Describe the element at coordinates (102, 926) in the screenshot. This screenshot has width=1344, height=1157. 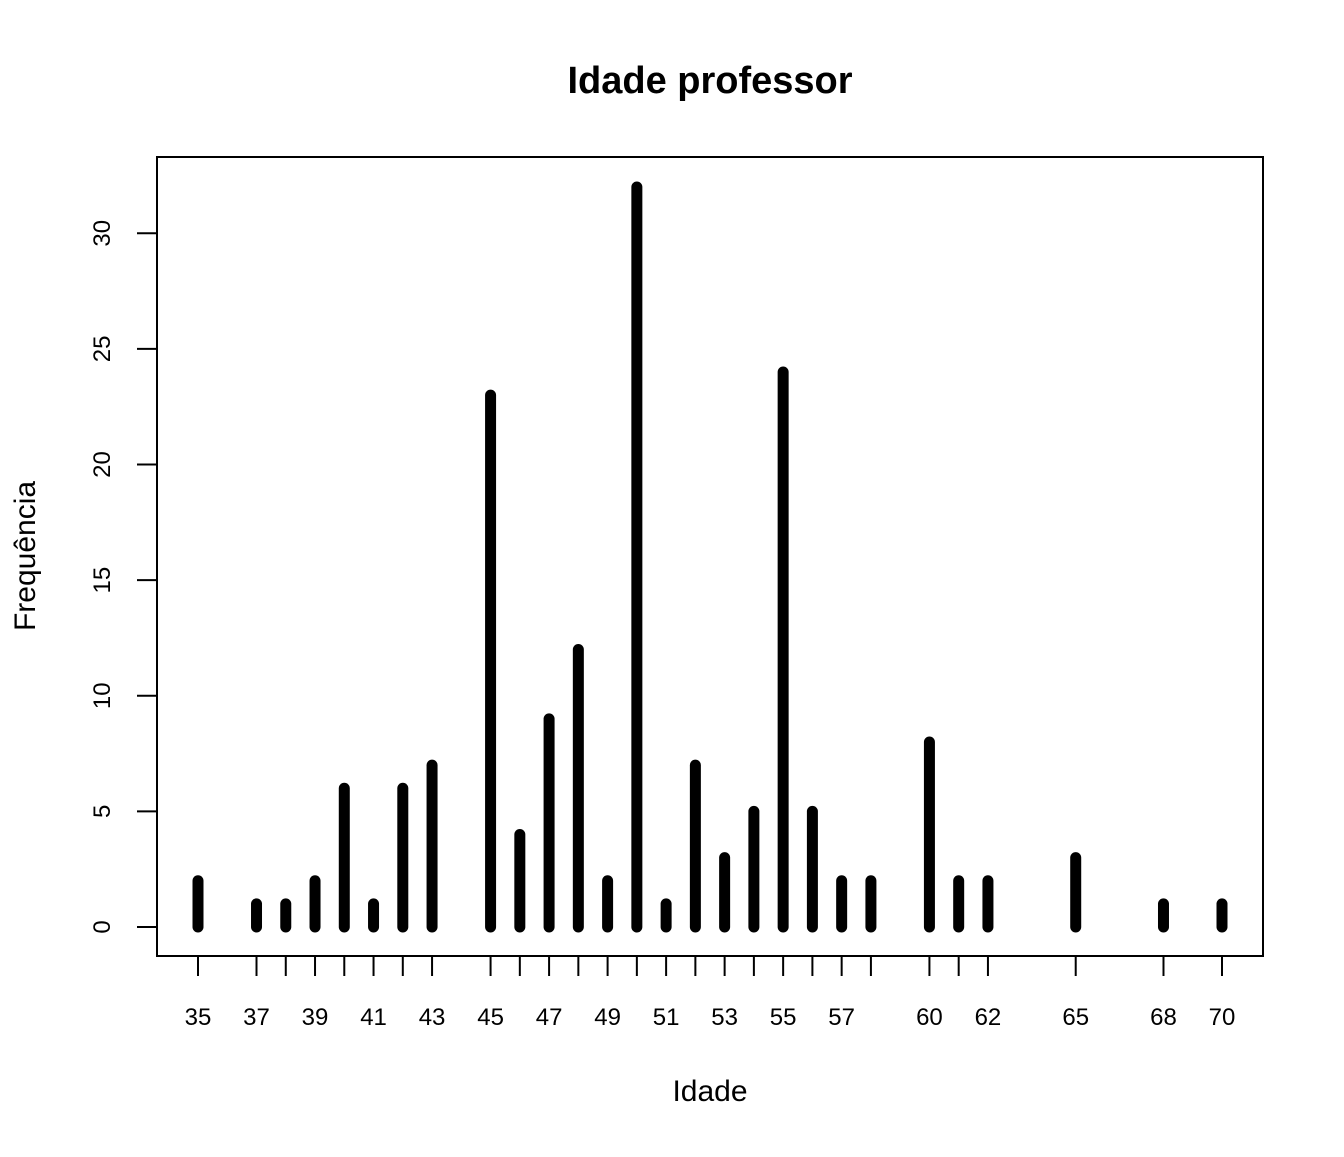
I see `y-tick-label-0: 0` at that location.